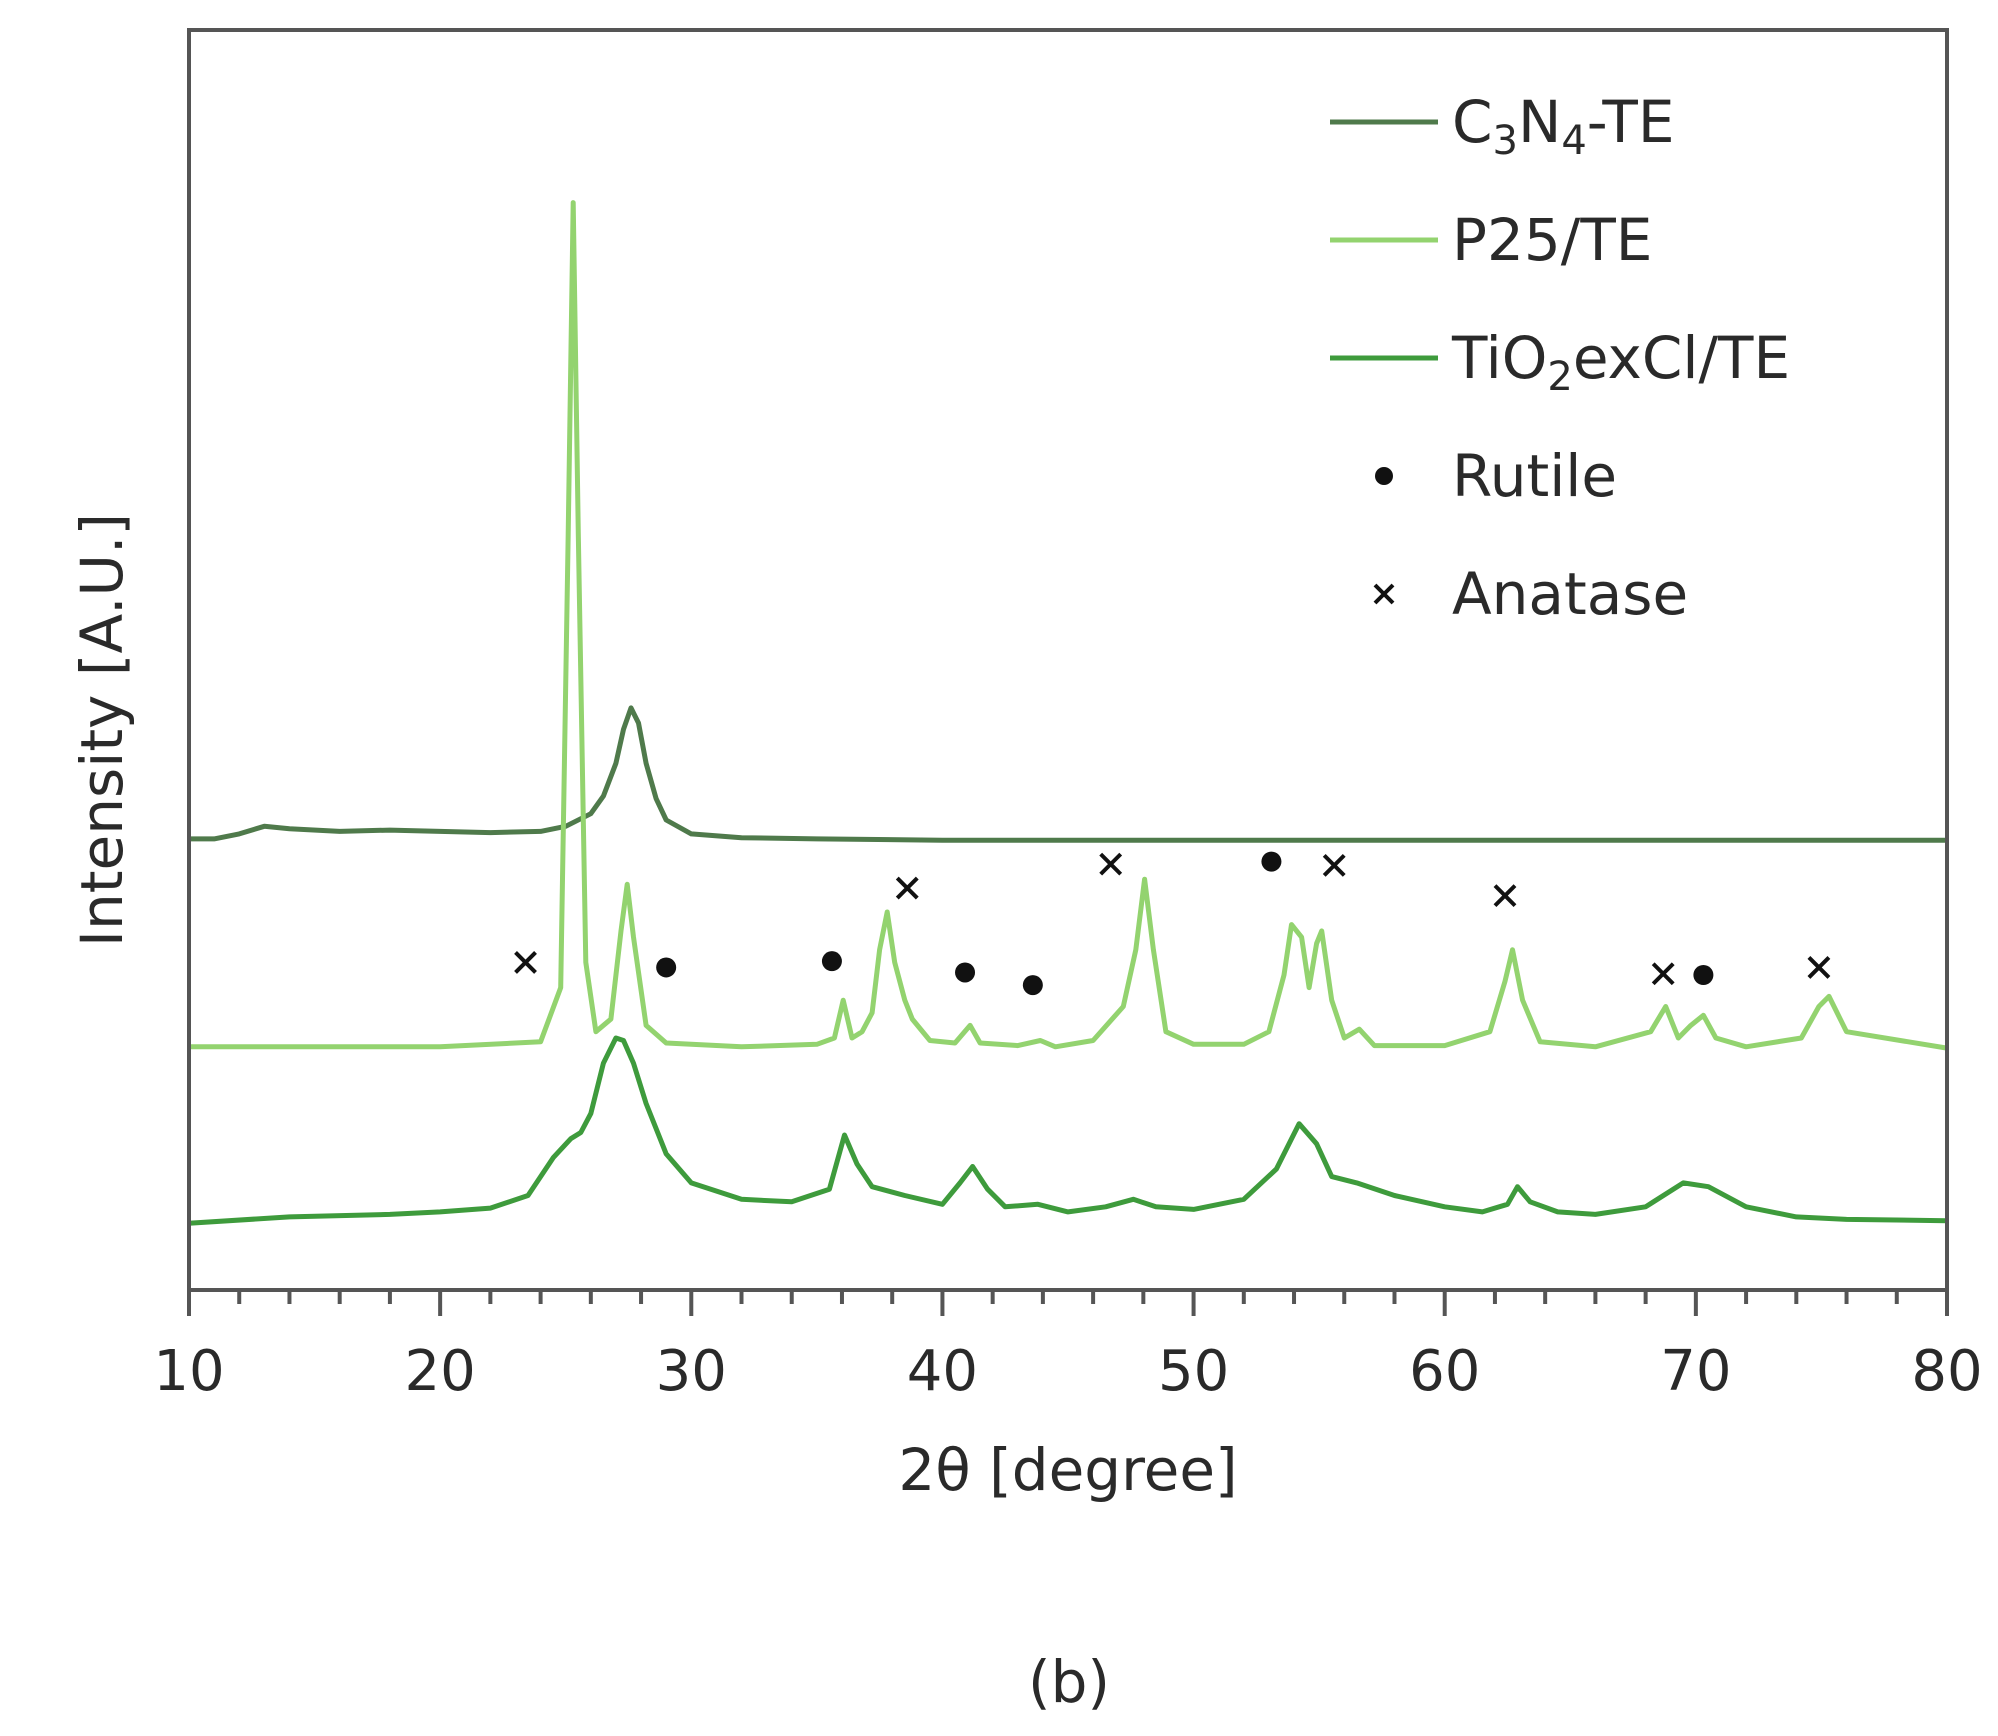 The height and width of the screenshot is (1736, 1998). I want to click on legend-swatch-rutile, so click(1384, 476).